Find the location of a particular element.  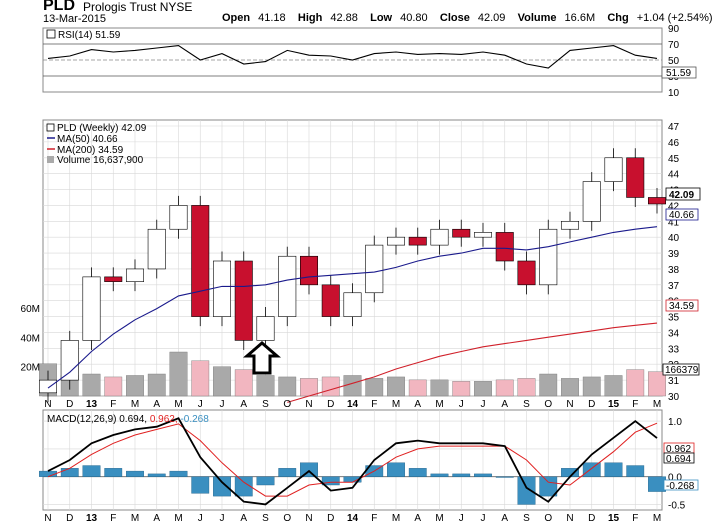

price-tick-40: 40 is located at coordinates (674, 238).